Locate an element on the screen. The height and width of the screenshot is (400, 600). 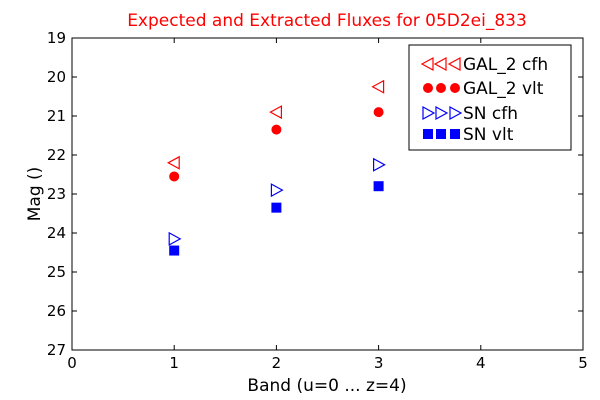
x-tick-label: 5 is located at coordinates (583, 363).